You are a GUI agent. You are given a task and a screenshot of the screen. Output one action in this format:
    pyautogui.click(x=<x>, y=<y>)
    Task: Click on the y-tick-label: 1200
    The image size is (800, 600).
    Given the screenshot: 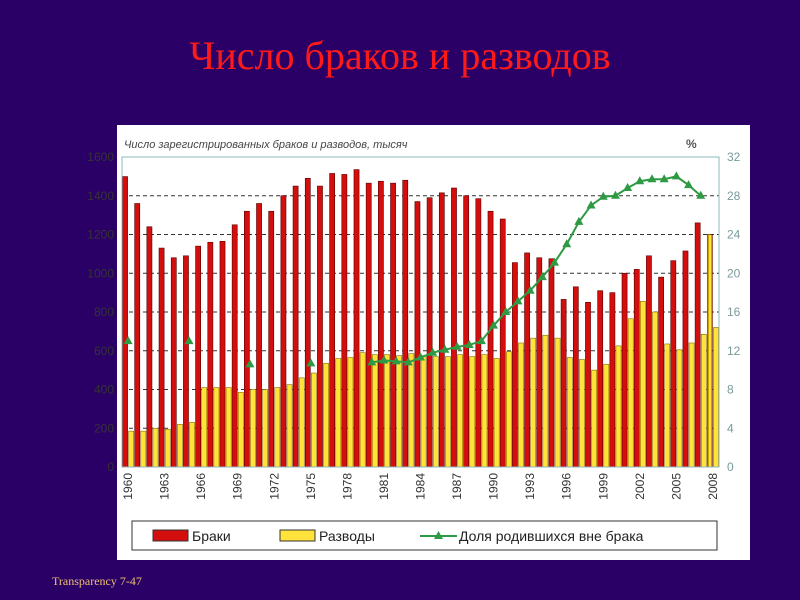 What is the action you would take?
    pyautogui.click(x=100, y=235)
    